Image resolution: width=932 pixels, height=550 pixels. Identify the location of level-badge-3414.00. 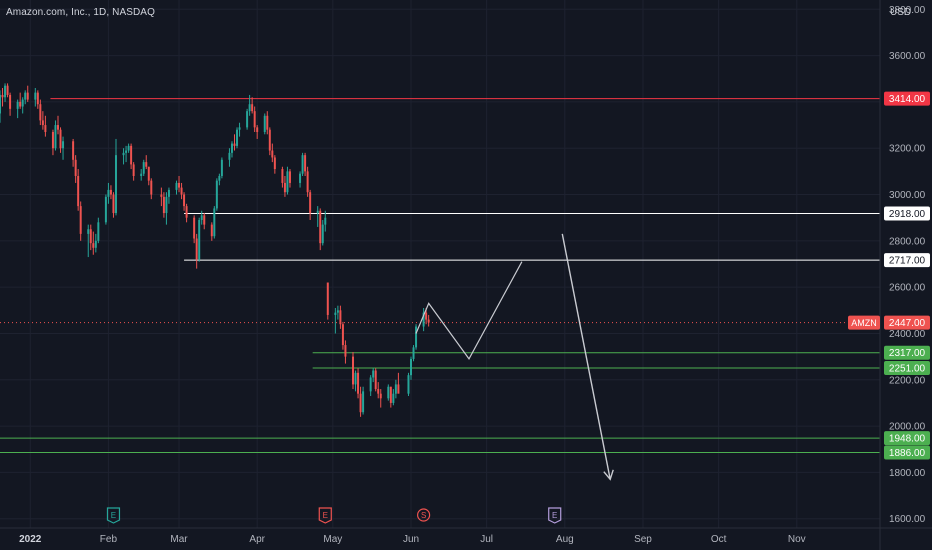
(907, 98).